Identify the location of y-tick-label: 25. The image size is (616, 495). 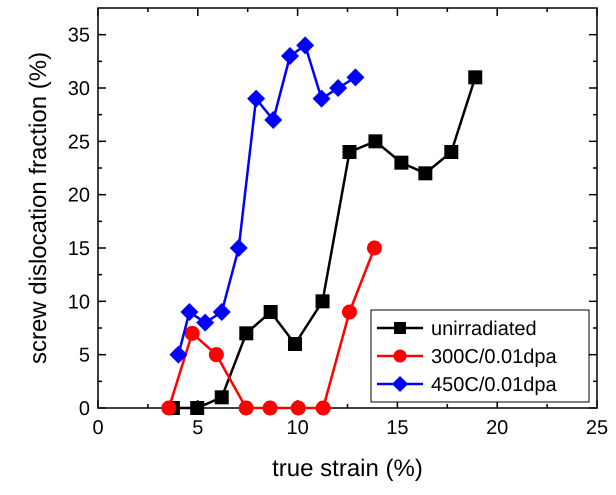
(79, 142).